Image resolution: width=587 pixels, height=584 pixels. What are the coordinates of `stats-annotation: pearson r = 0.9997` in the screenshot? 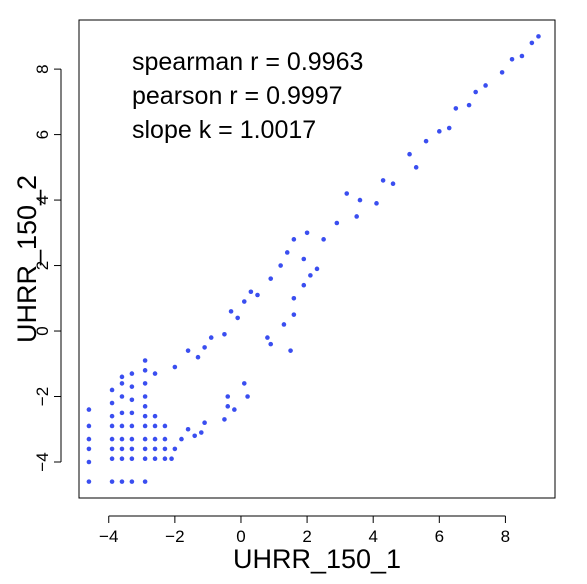 It's located at (237, 96).